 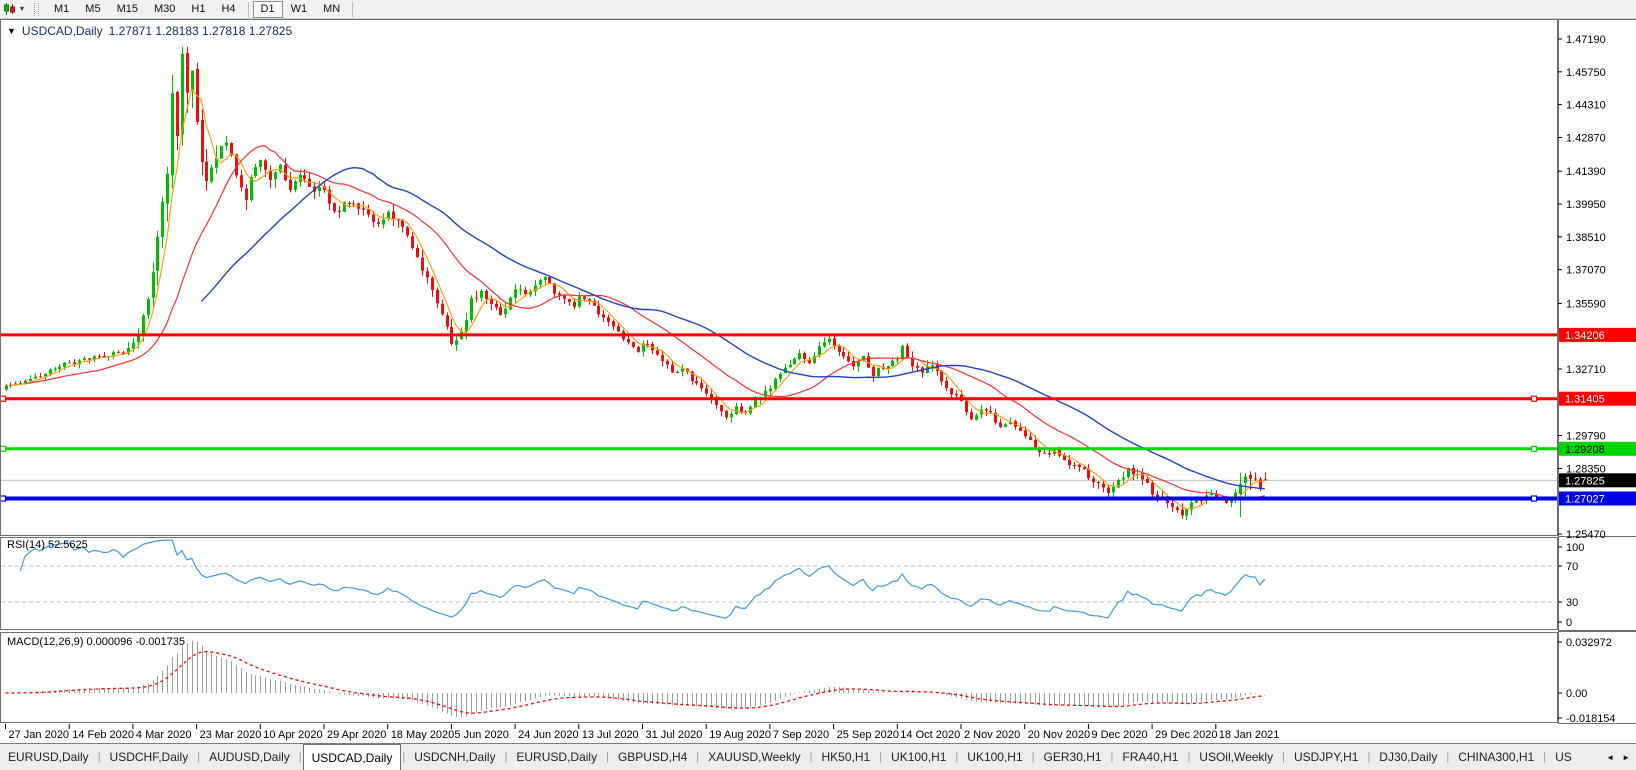 I want to click on timeframe-buttons: M1 M5 M15 M30 H1 H4 D1 W1 MN, so click(x=201, y=9).